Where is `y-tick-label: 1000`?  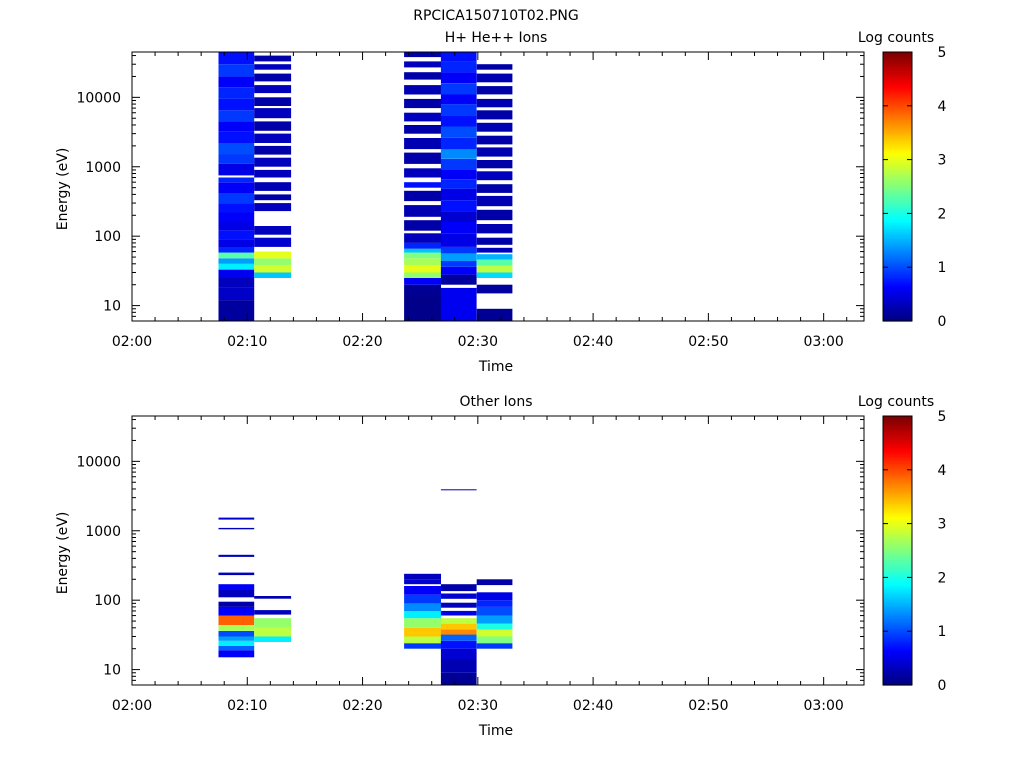 y-tick-label: 1000 is located at coordinates (103, 168).